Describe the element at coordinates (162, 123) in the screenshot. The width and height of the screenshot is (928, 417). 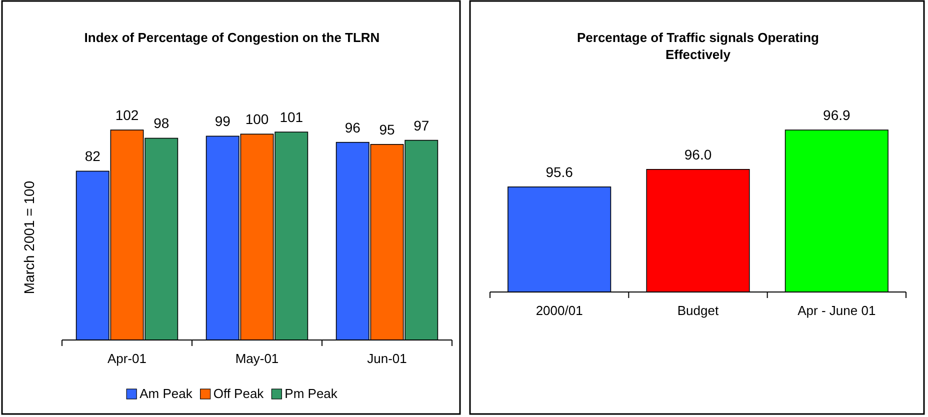
I see `data-label: 98` at that location.